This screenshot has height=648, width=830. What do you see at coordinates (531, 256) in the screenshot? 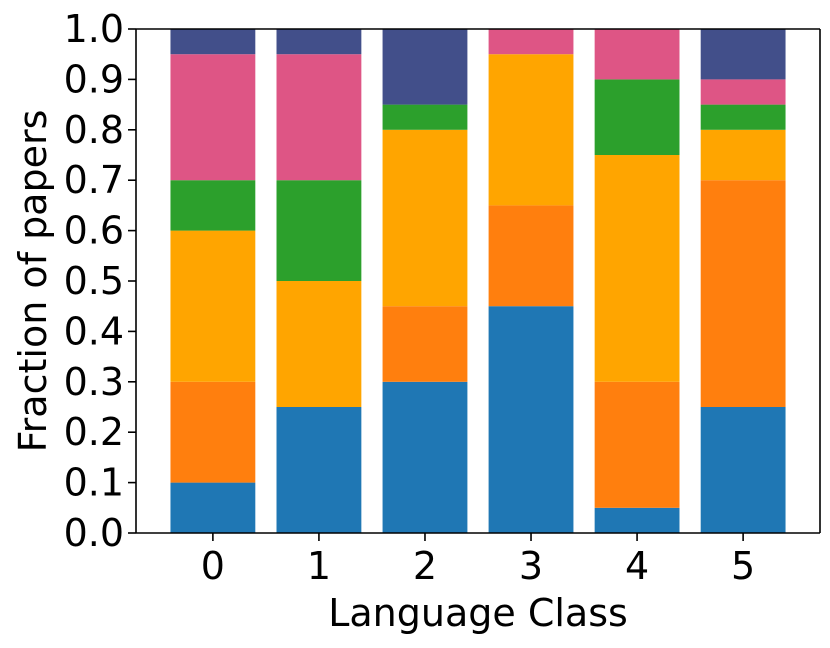
I see `bar-segment-cat3-series1` at bounding box center [531, 256].